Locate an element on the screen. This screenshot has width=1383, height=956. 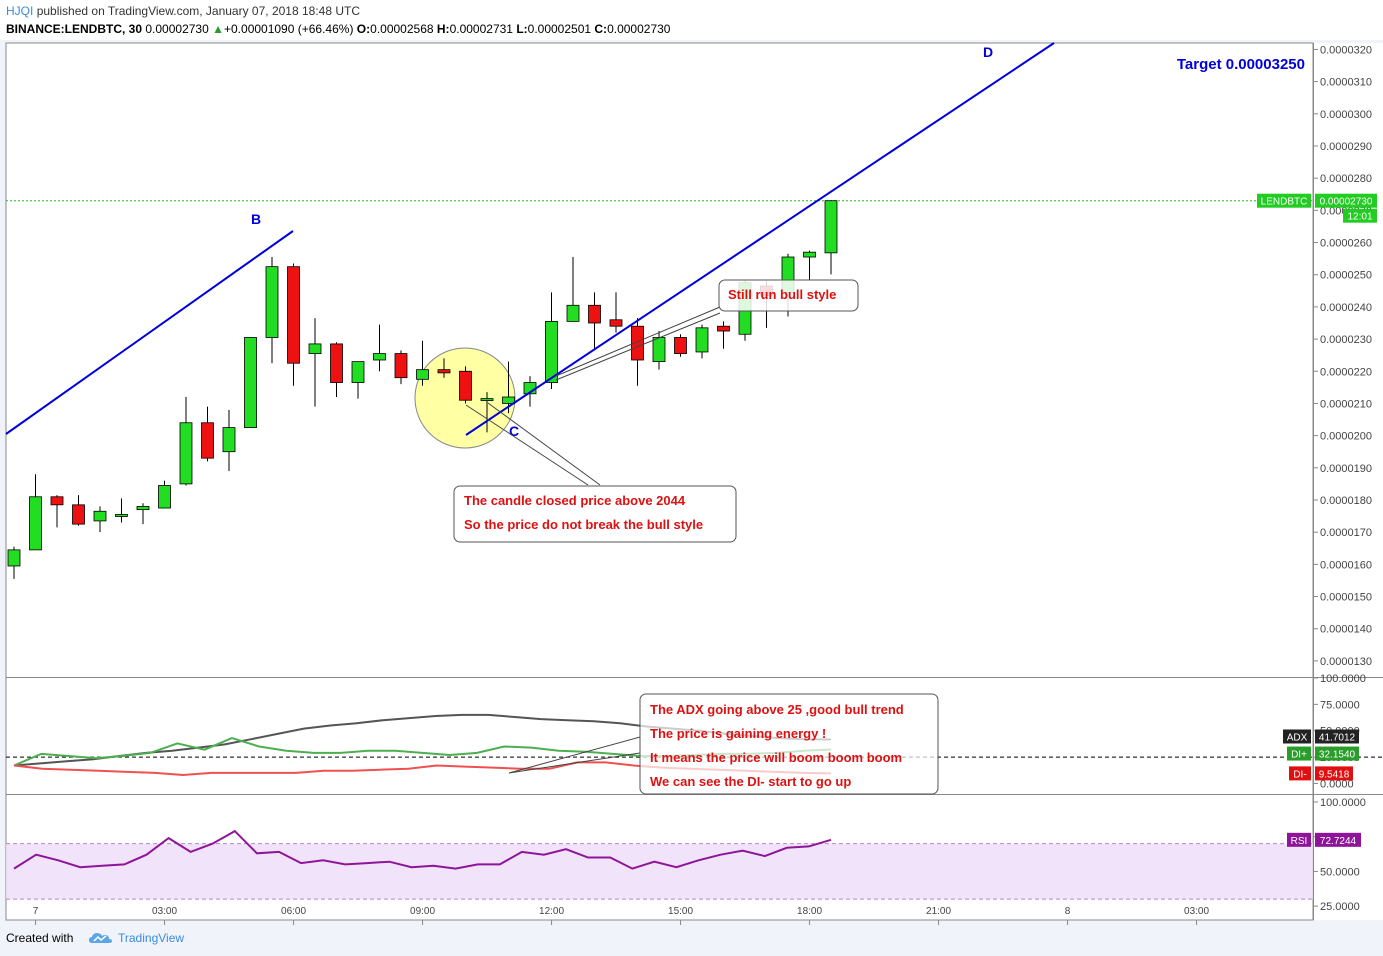
di-minus-name-tag: DI- is located at coordinates (1299, 774).